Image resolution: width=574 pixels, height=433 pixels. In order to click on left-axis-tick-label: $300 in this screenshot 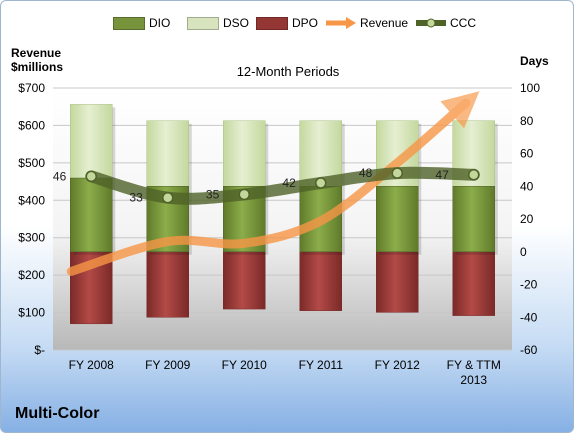, I will do `click(31, 238)`.